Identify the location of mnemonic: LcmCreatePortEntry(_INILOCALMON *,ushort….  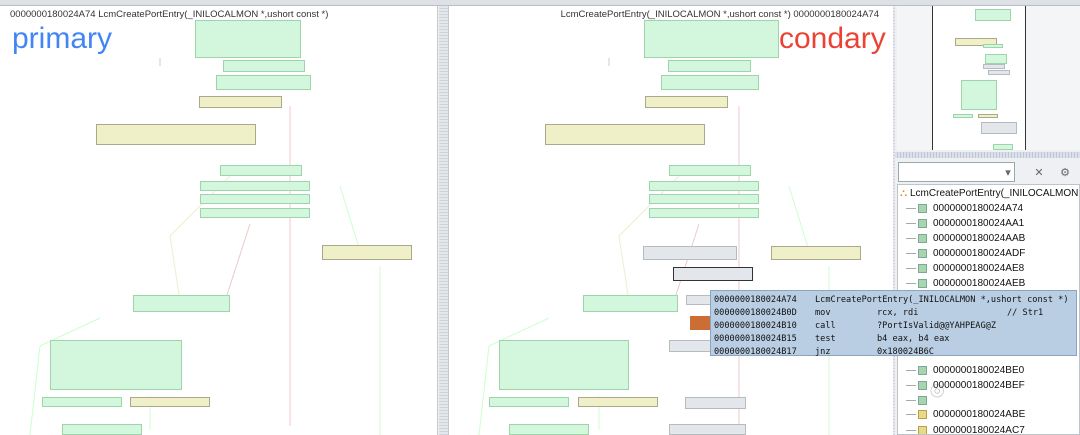
(942, 299).